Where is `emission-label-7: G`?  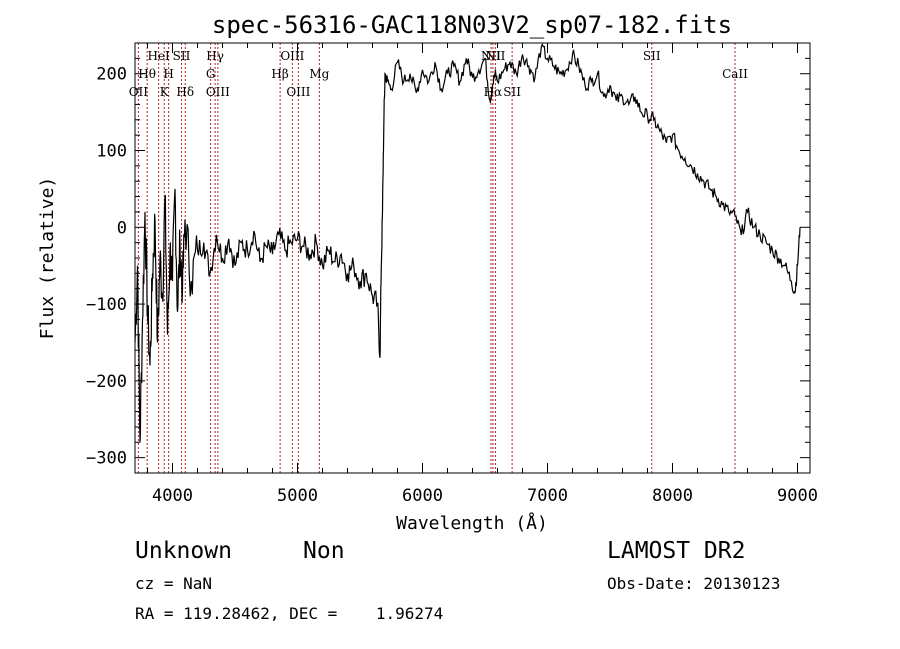 emission-label-7: G is located at coordinates (211, 74).